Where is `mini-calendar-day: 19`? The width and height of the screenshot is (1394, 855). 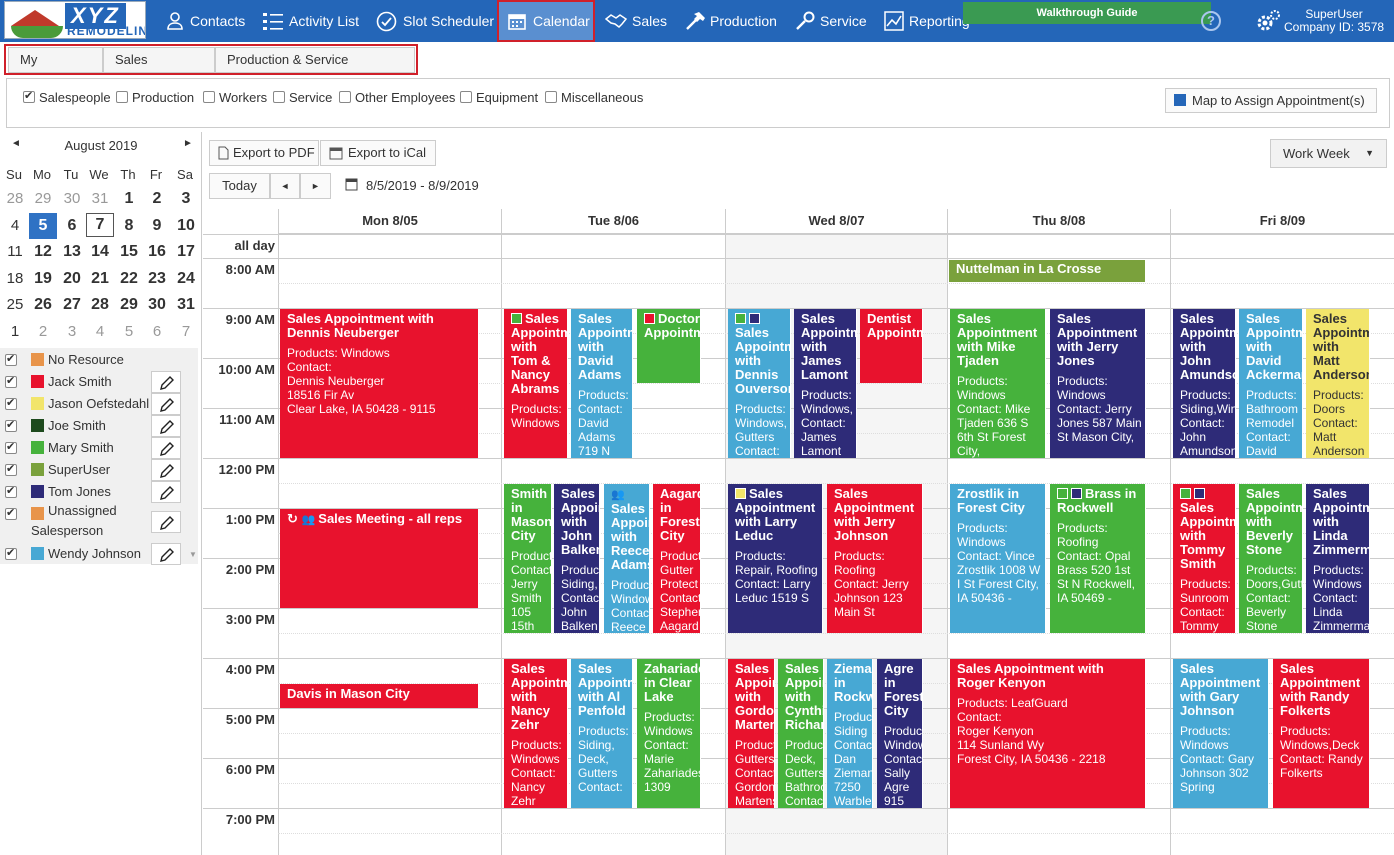 mini-calendar-day: 19 is located at coordinates (43, 278).